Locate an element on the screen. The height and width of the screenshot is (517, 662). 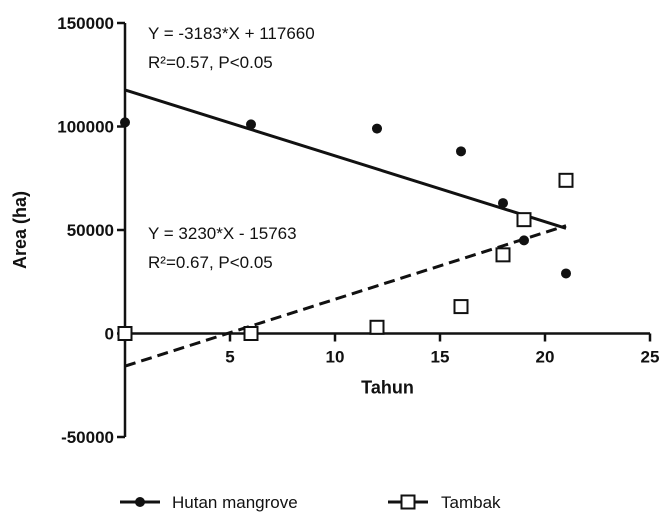
legend-marker-hutan-mangrove is located at coordinates (140, 502).